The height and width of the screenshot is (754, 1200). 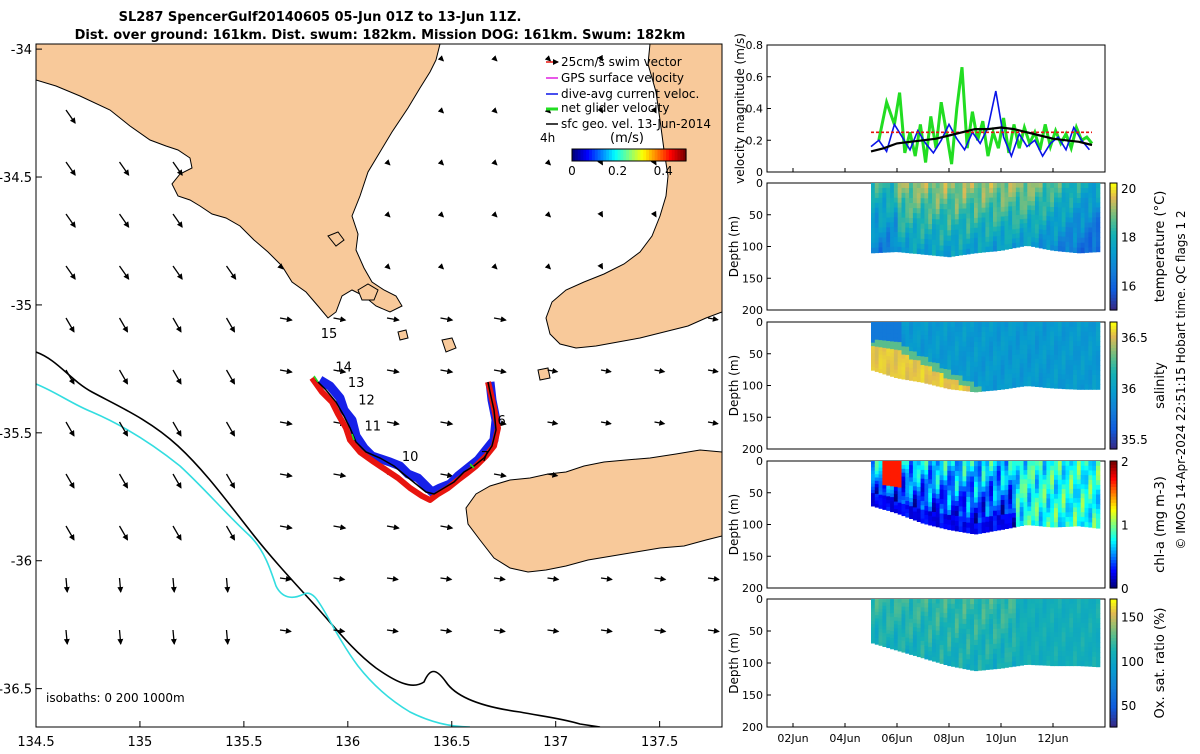 What do you see at coordinates (1113, 564) in the screenshot?
I see `chl-a-colorbar-cell` at bounding box center [1113, 564].